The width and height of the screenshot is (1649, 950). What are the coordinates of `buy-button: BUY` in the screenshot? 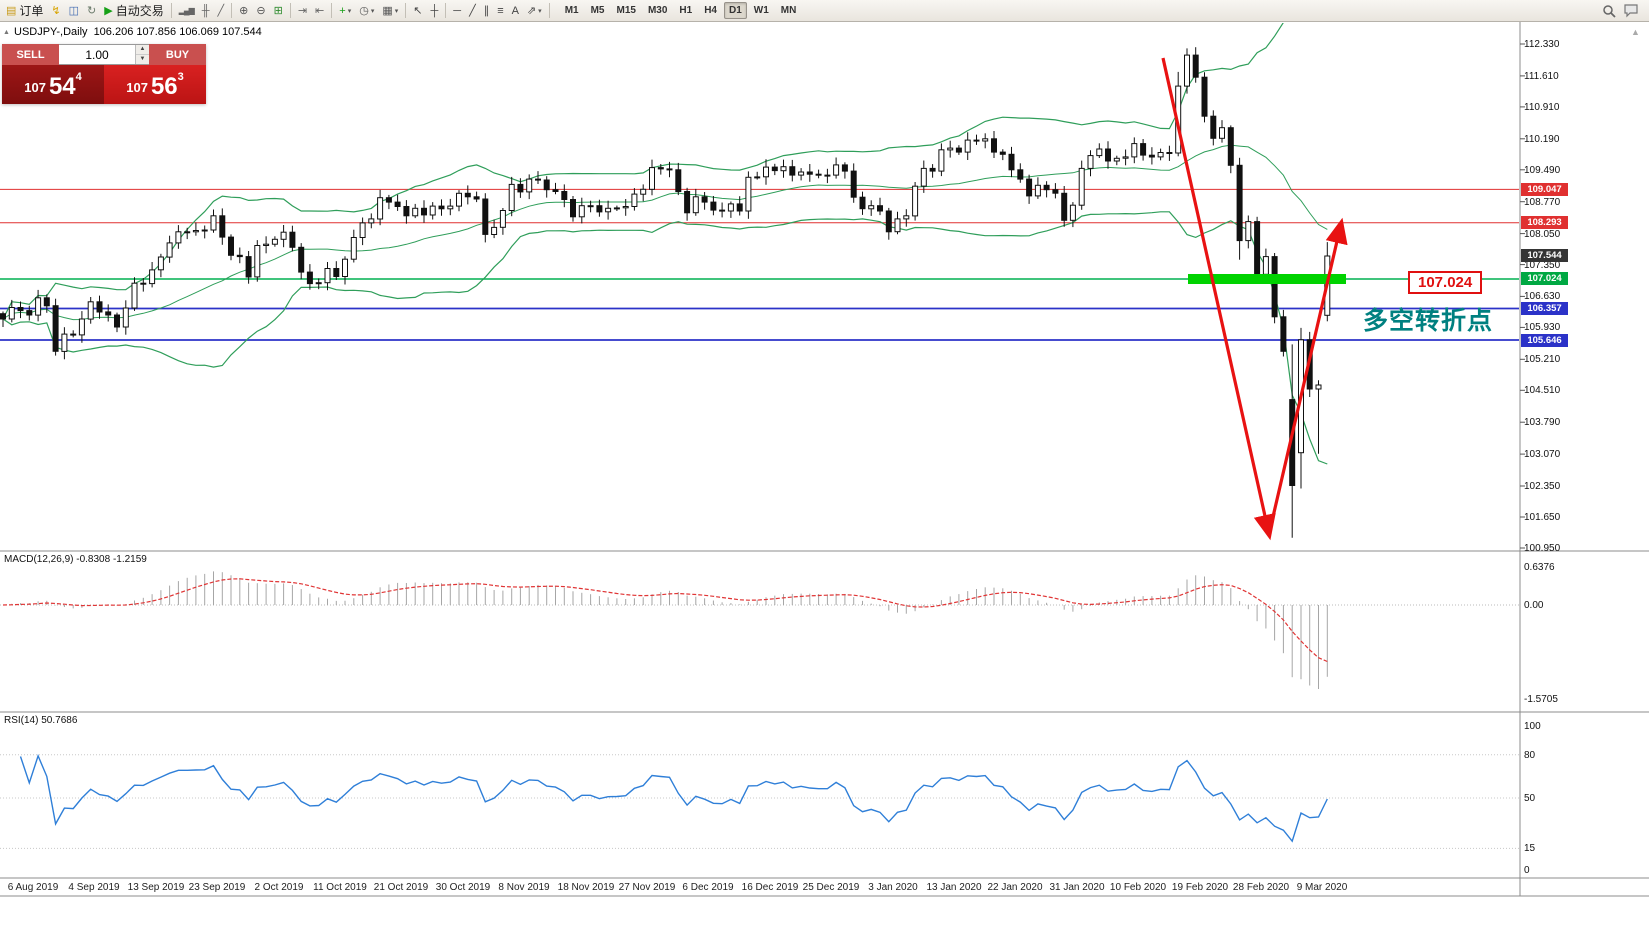 It's located at (177, 54).